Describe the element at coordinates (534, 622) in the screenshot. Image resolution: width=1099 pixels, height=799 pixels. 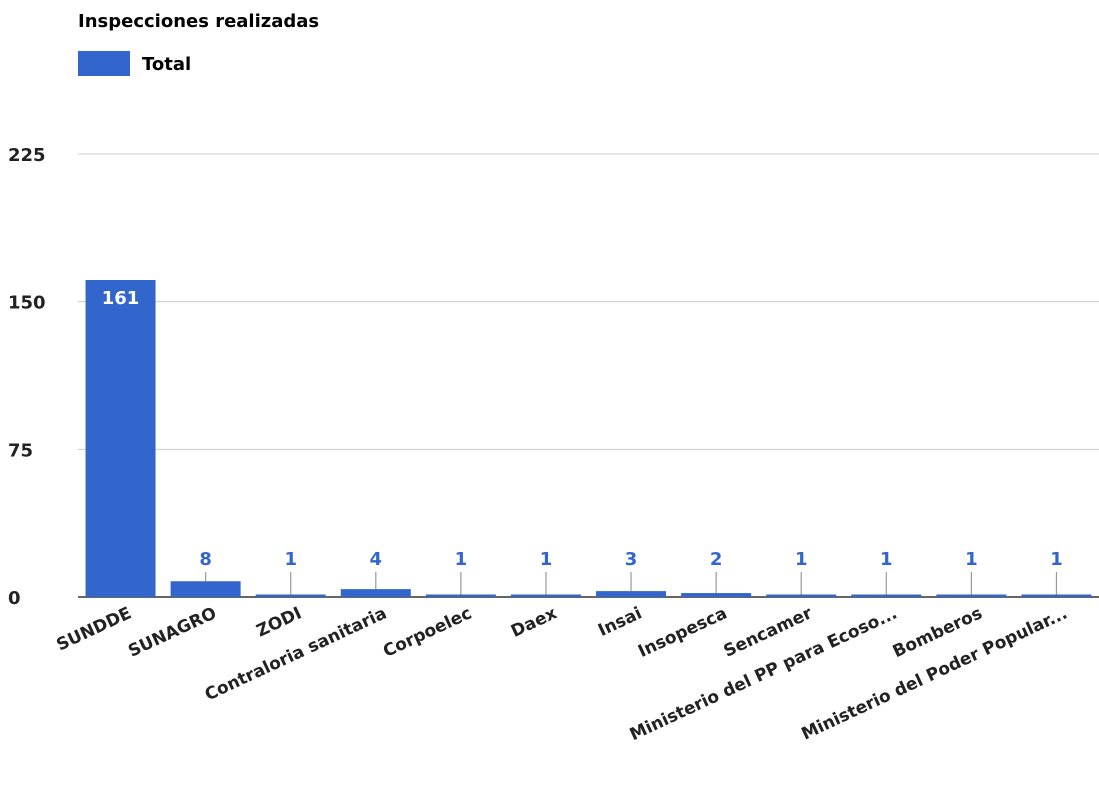
I see `x-tick-label: Daex` at that location.